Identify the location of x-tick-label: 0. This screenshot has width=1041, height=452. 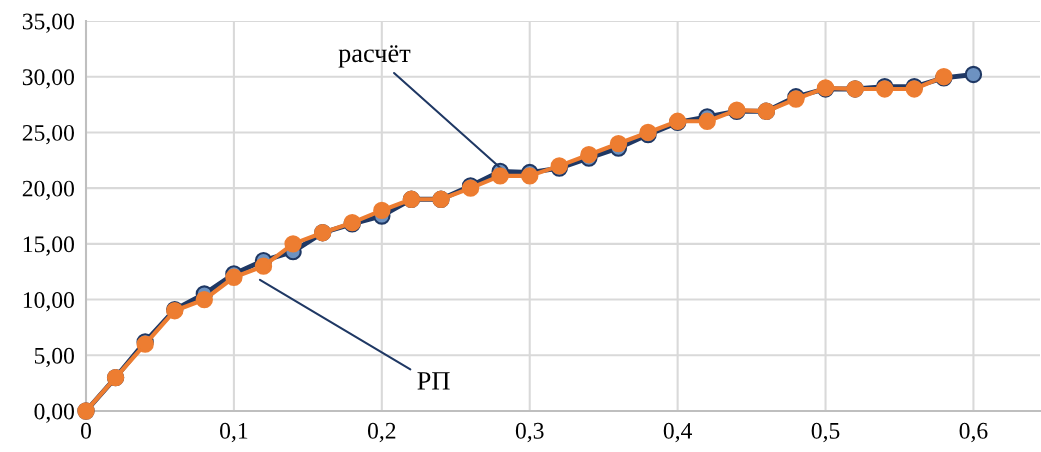
(86, 430).